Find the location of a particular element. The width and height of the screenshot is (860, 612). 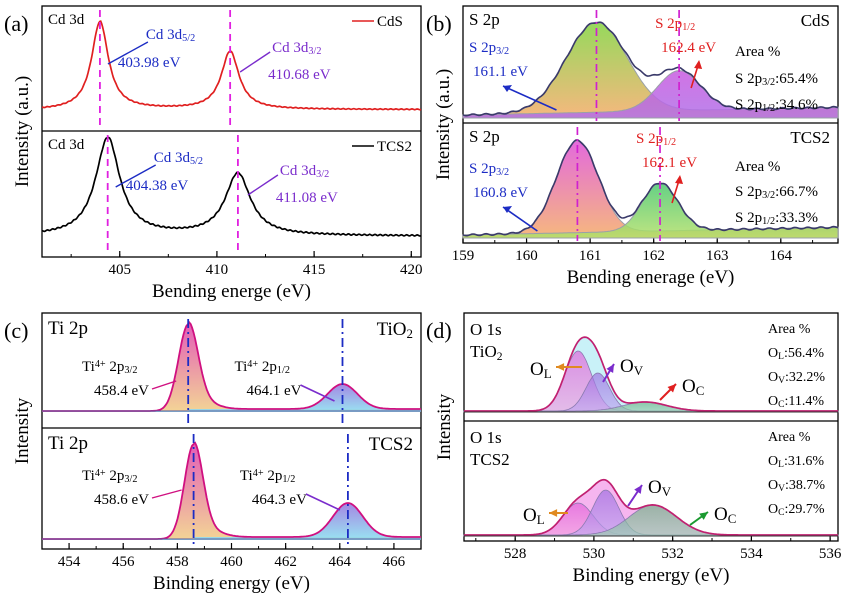

peak-value: 162.1 eV is located at coordinates (669, 163).